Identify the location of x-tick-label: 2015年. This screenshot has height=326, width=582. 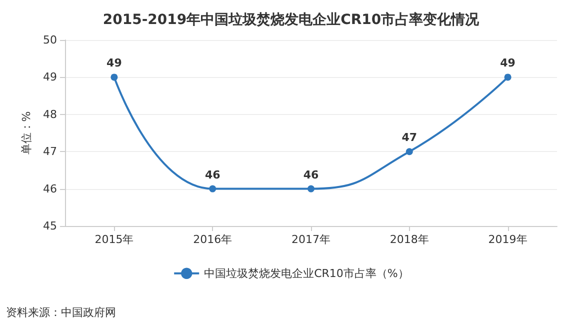
(114, 239).